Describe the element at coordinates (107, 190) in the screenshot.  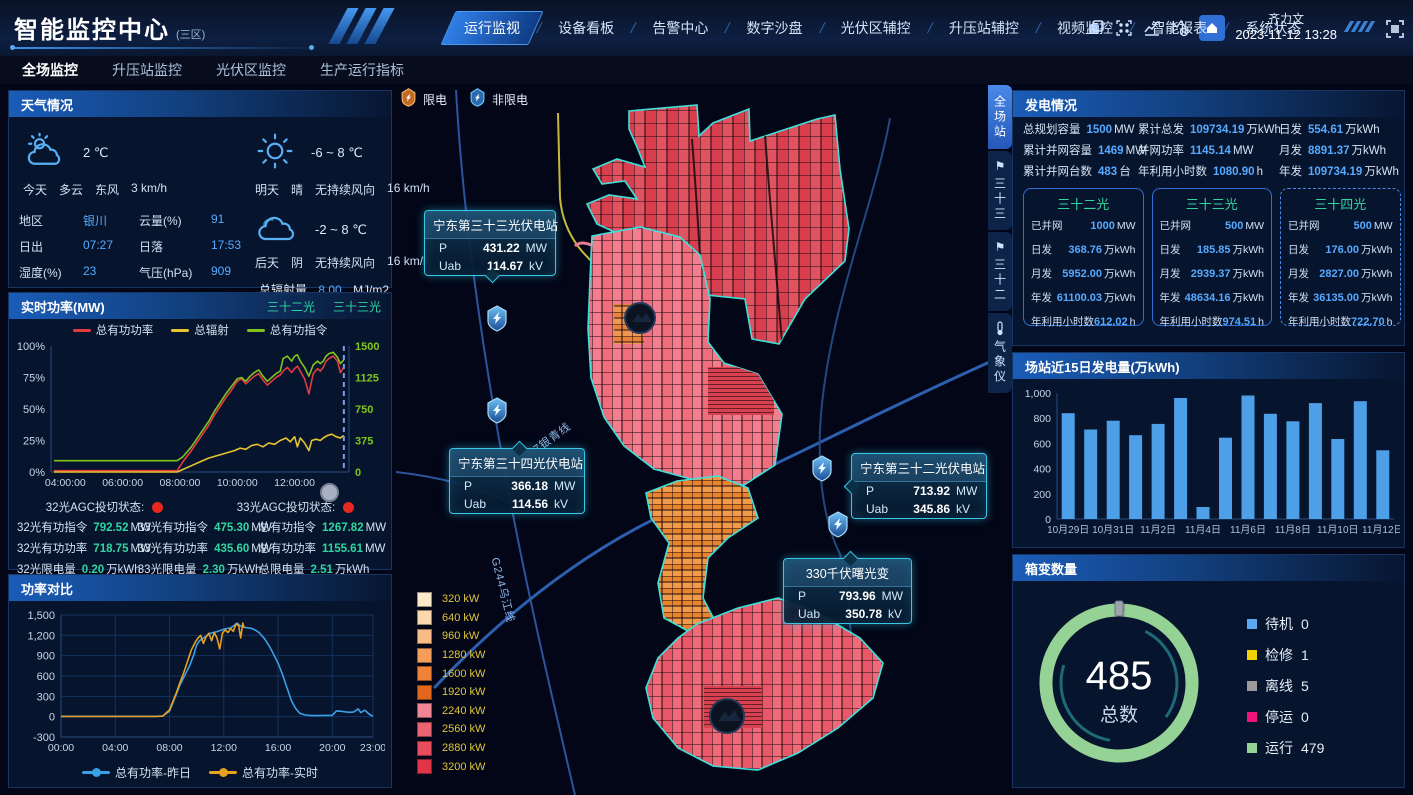
I see `today-wind: 东风` at that location.